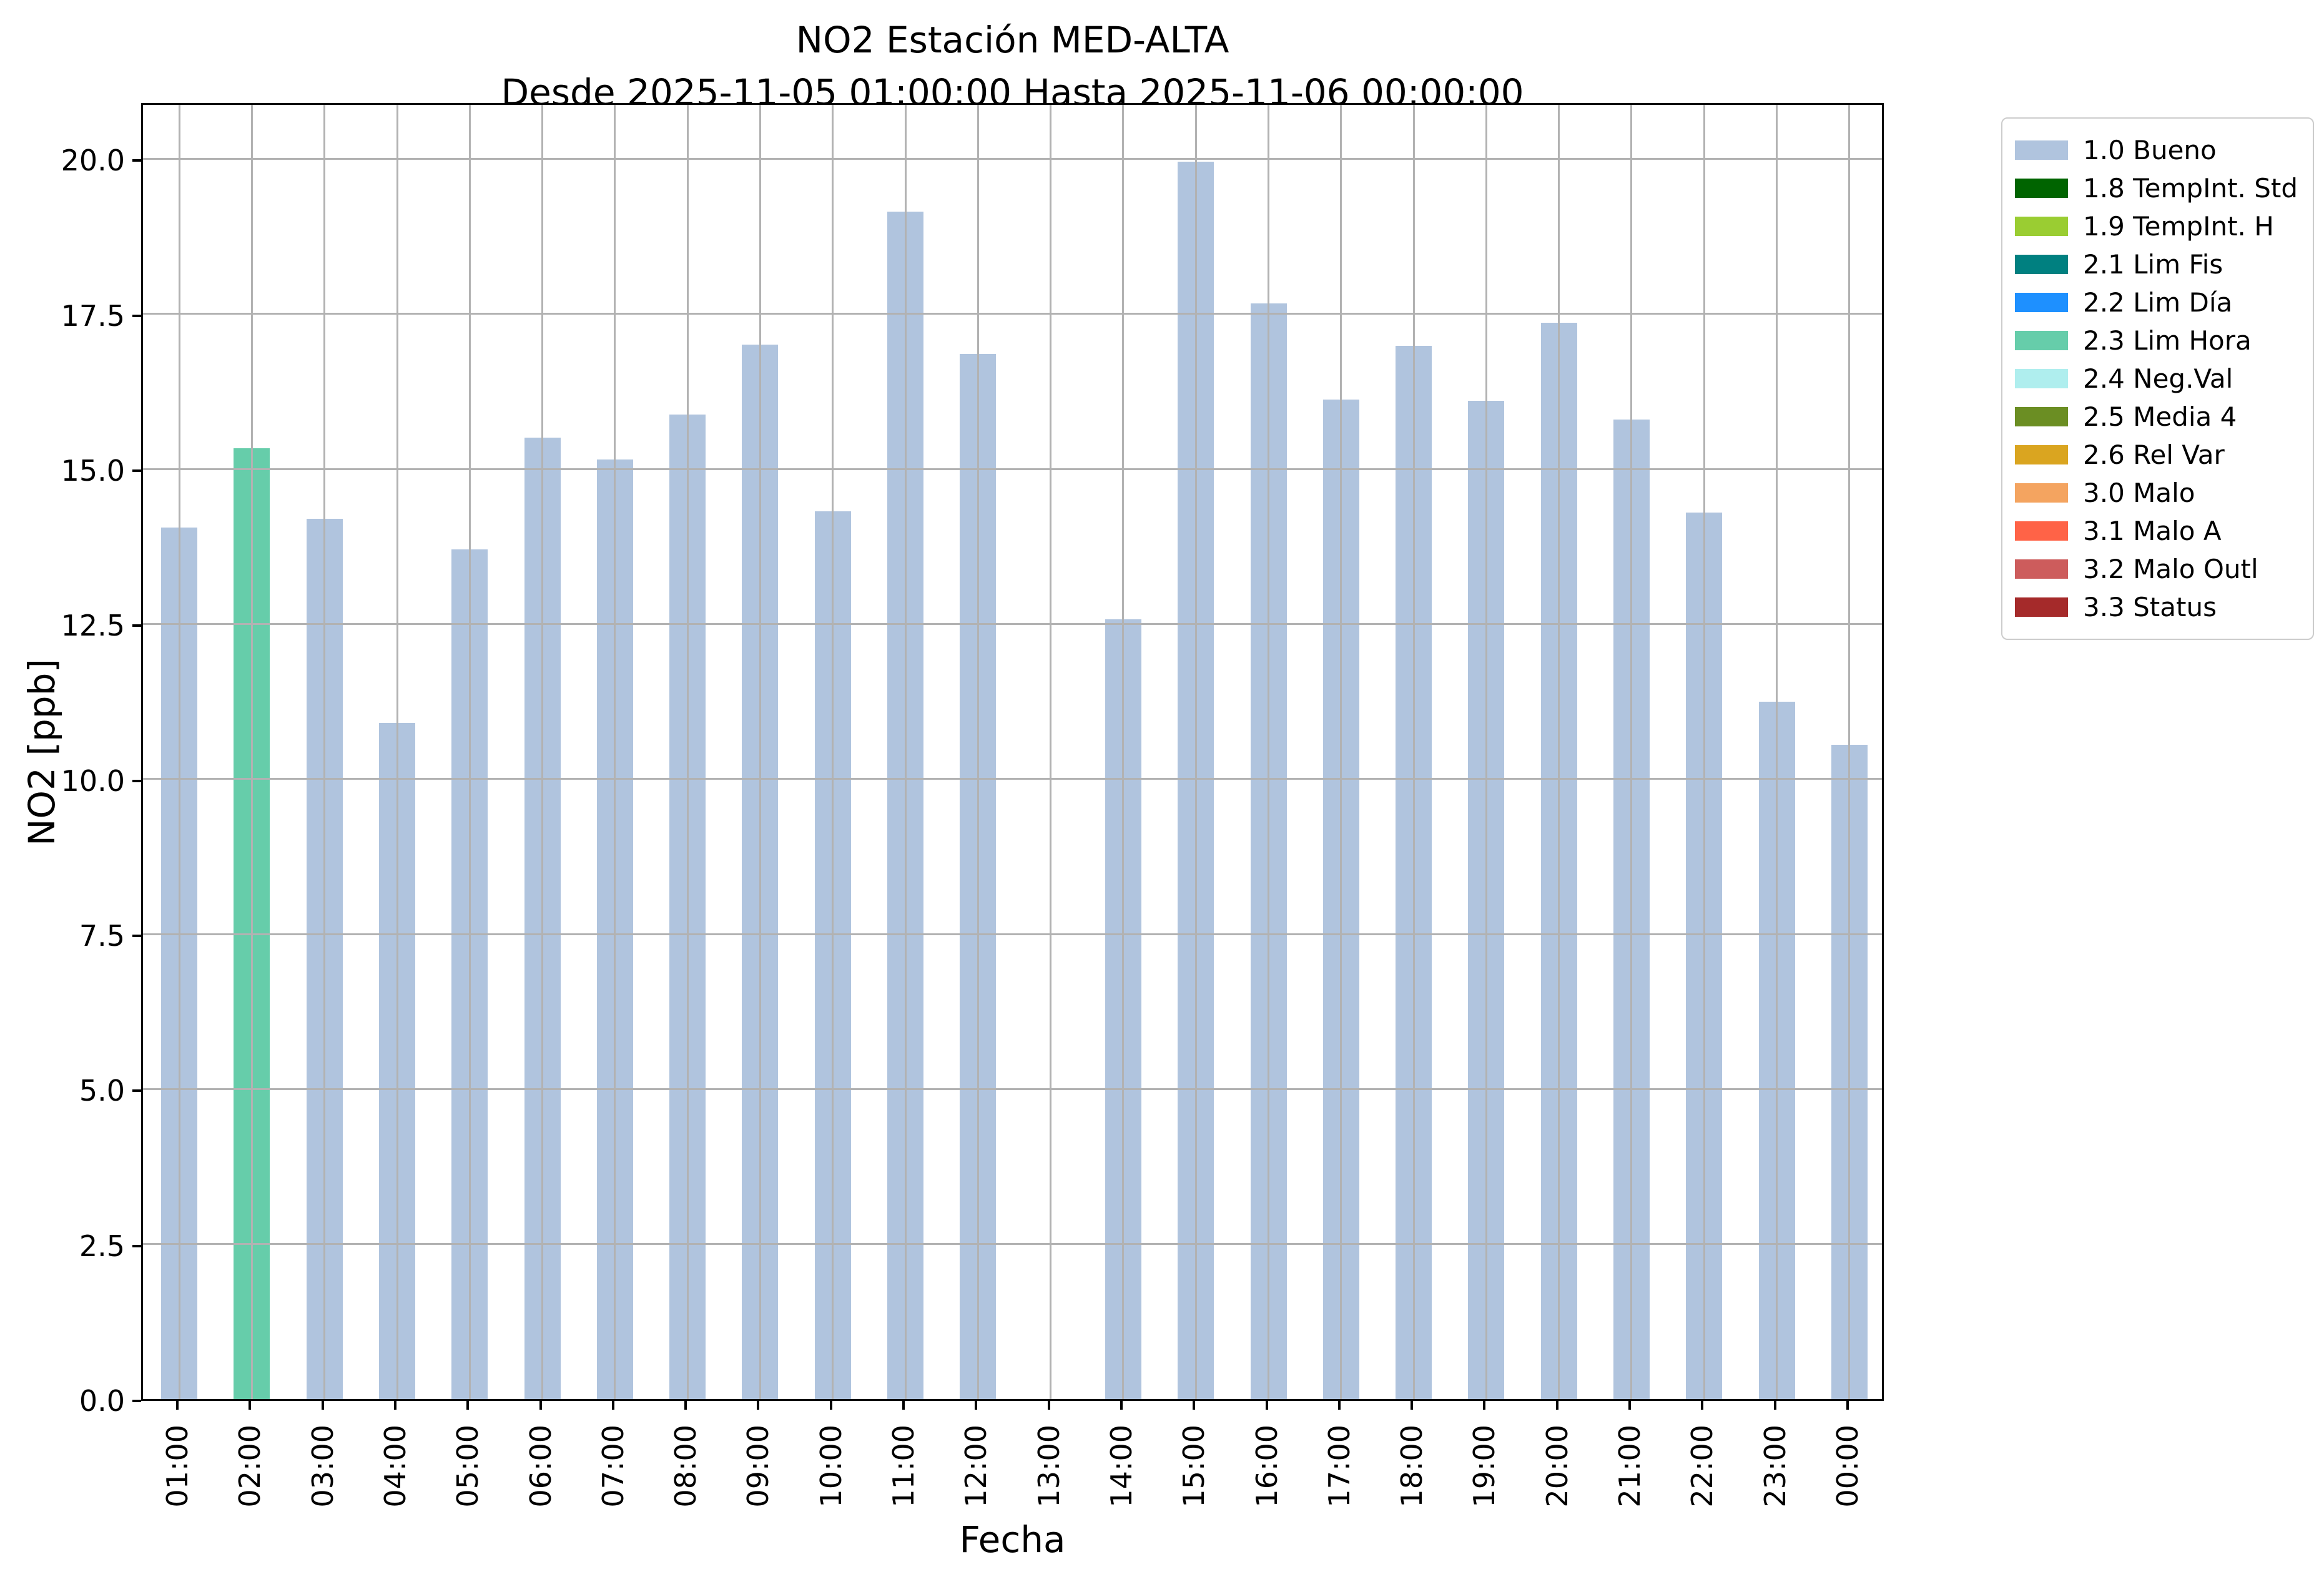 This screenshot has height=1582, width=2324. I want to click on x-tick-label: 05:00, so click(468, 1466).